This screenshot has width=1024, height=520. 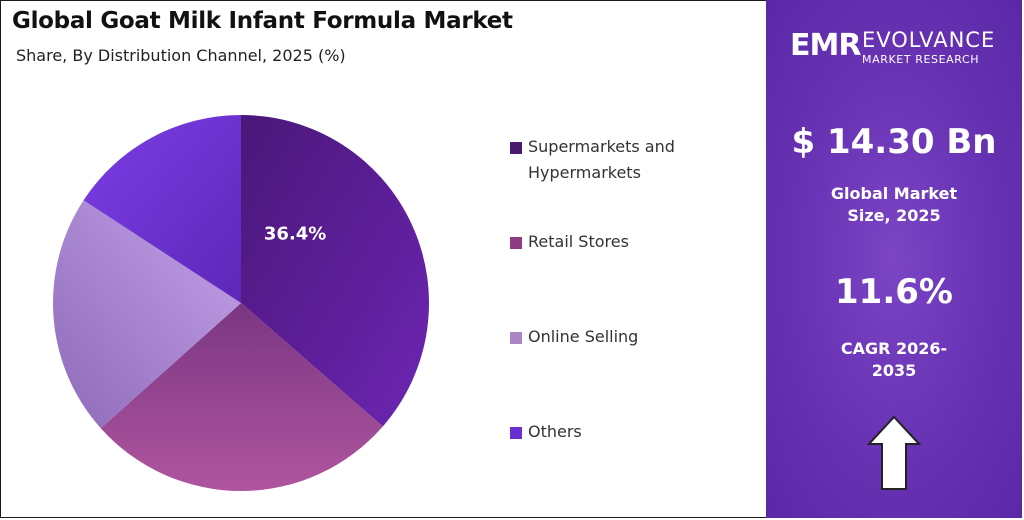 I want to click on legend-label: Others, so click(x=555, y=431).